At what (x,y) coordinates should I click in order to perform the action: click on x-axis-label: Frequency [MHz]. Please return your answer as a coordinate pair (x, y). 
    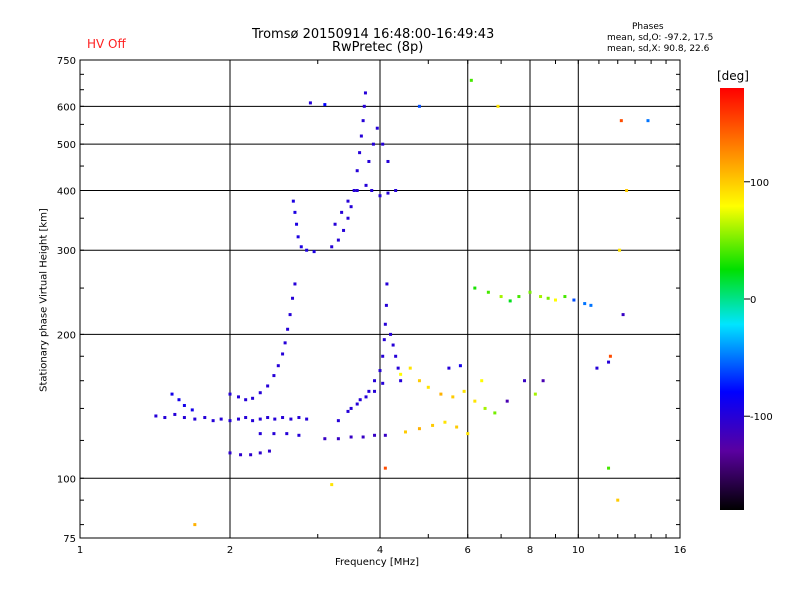
    Looking at the image, I should click on (377, 562).